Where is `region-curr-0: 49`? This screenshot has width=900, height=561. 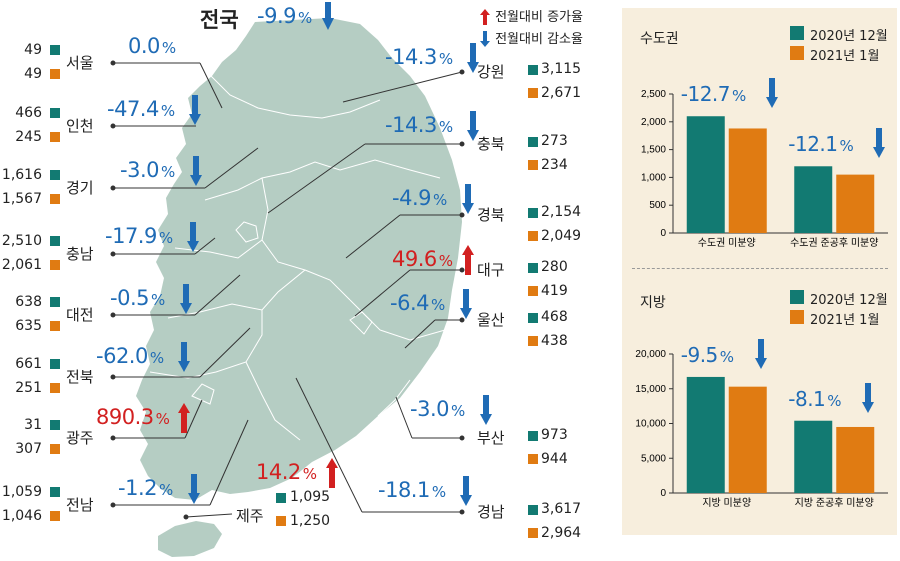
region-curr-0: 49 is located at coordinates (33, 74).